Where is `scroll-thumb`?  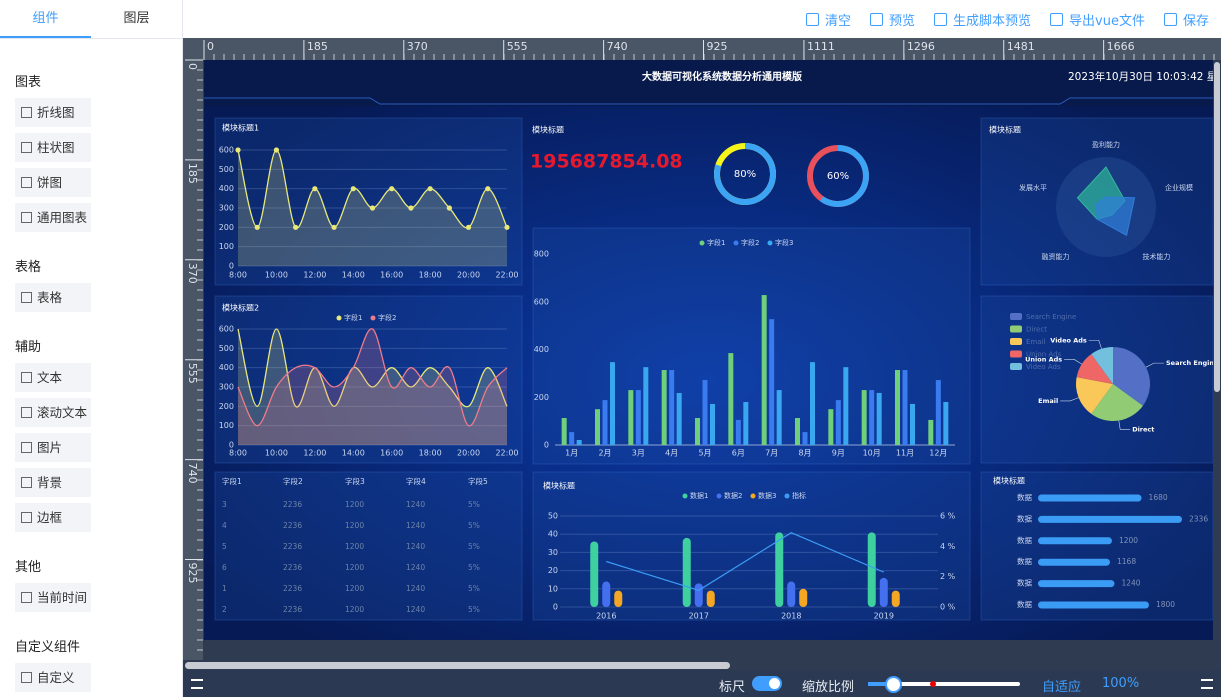
scroll-thumb is located at coordinates (457, 665).